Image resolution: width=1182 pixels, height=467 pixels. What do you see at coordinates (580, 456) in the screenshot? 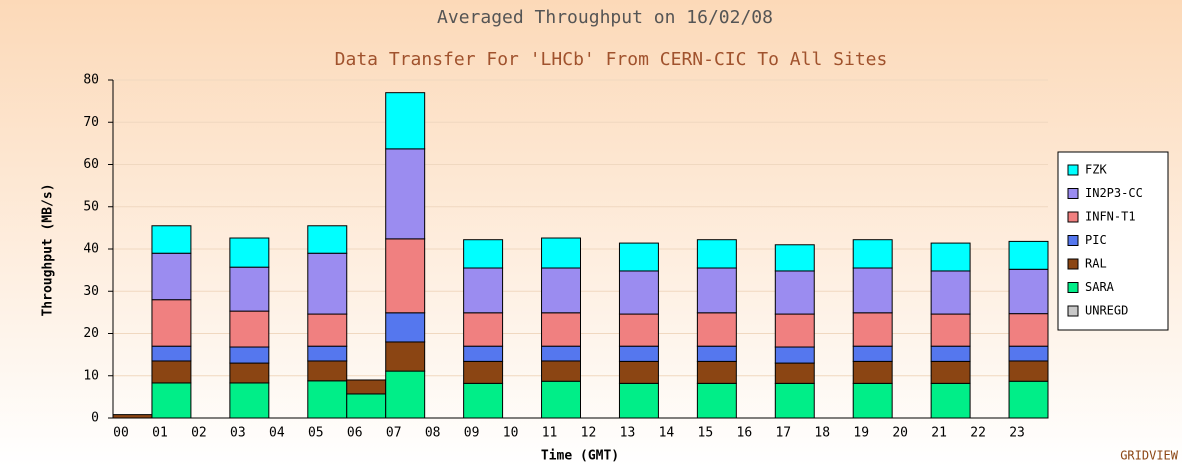
I see `x-axis-title: Time (GMT)` at bounding box center [580, 456].